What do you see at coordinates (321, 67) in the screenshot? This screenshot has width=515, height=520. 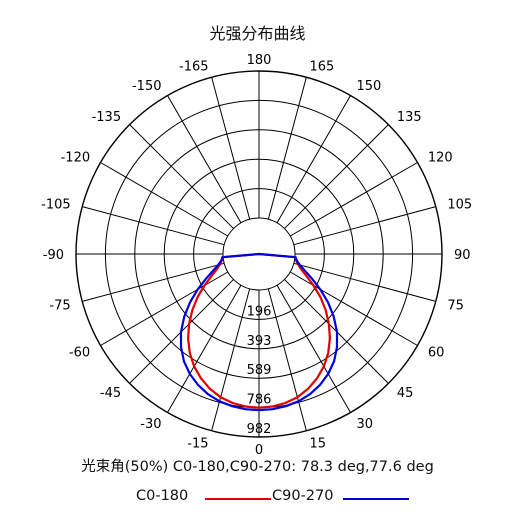 I see `angle-label: 165` at bounding box center [321, 67].